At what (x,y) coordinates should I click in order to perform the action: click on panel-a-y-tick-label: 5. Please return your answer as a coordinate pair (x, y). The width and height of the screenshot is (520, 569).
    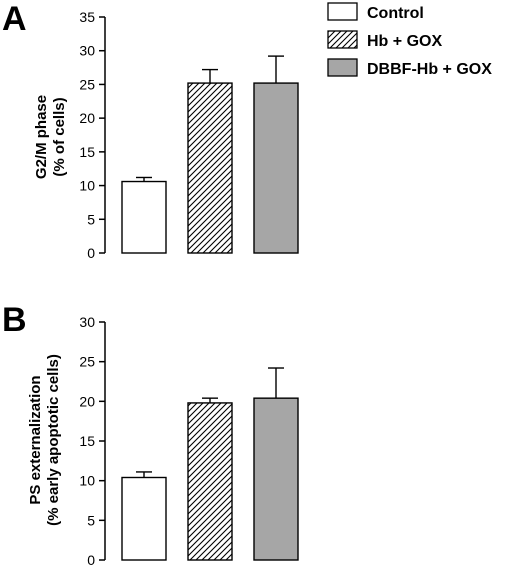
    Looking at the image, I should click on (91, 219).